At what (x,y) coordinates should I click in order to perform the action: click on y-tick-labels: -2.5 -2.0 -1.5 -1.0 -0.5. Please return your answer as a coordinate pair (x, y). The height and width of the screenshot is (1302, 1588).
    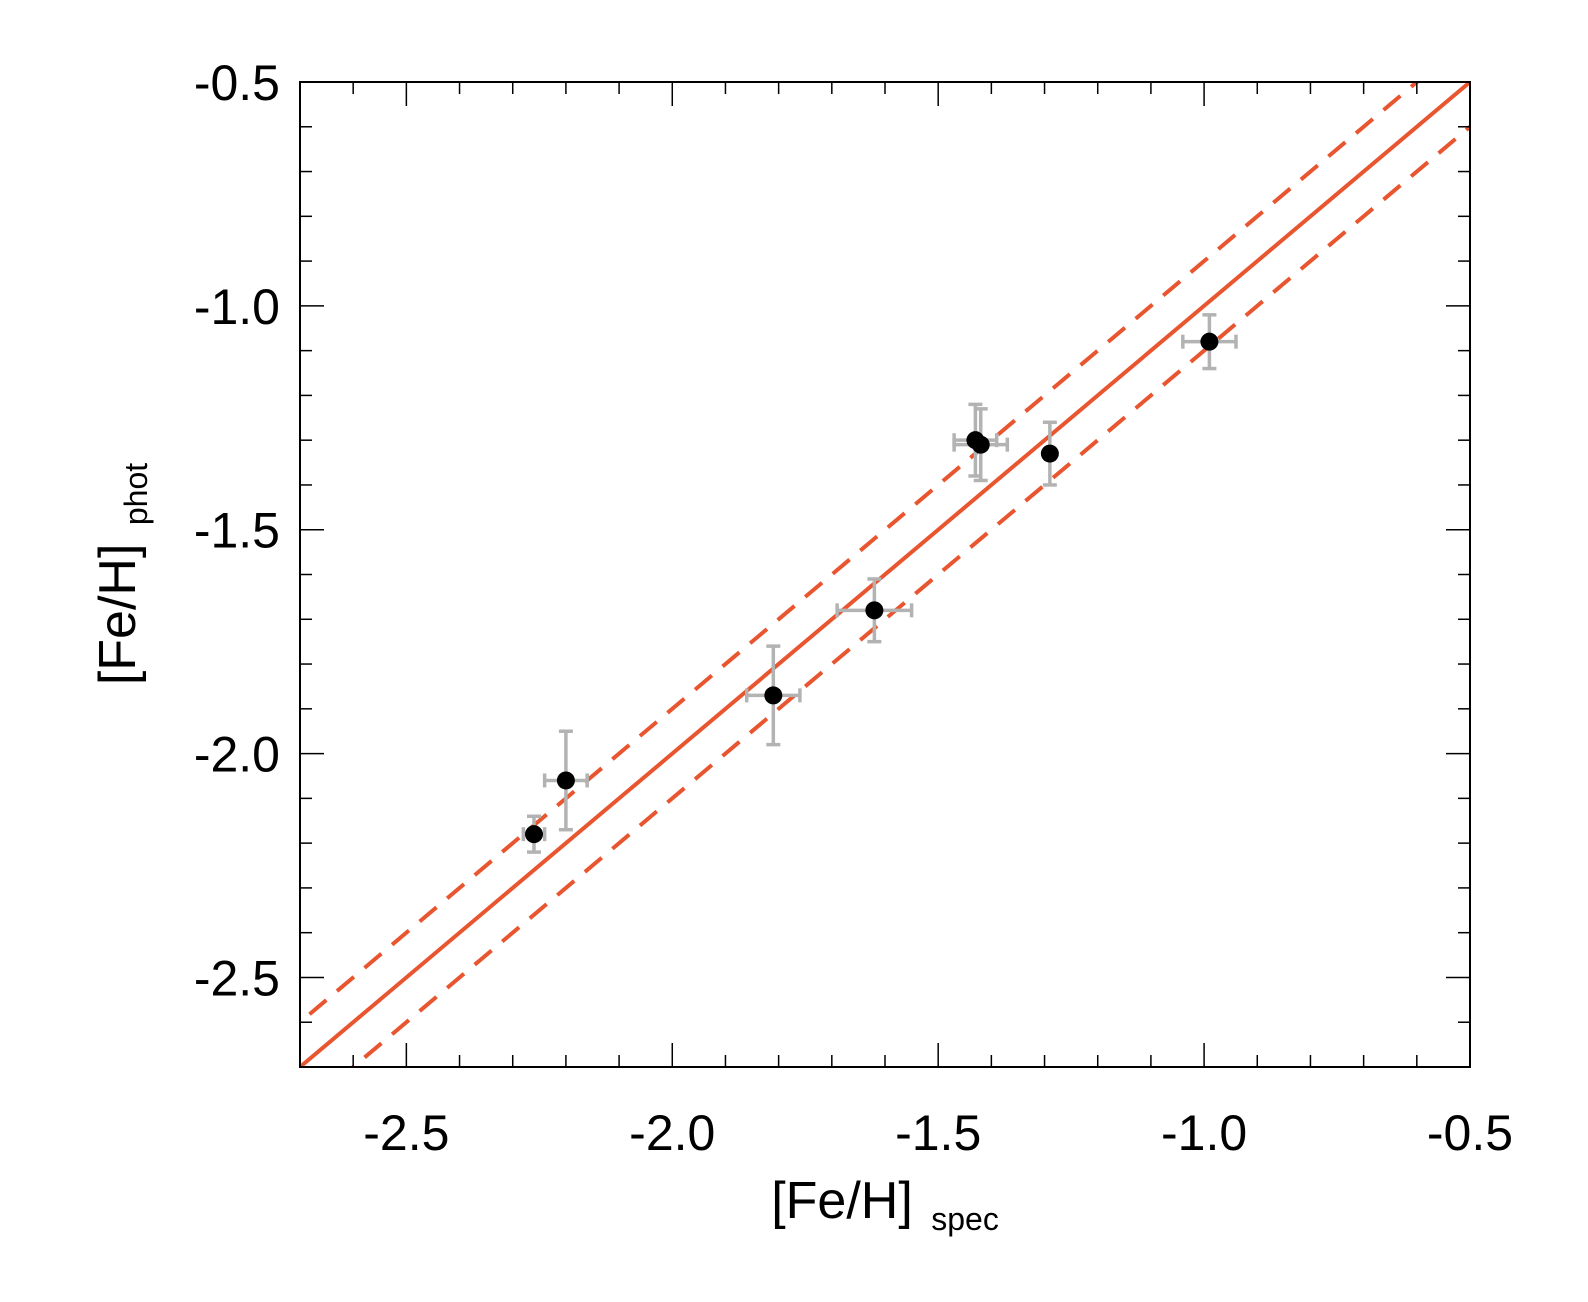
    Looking at the image, I should click on (237, 530).